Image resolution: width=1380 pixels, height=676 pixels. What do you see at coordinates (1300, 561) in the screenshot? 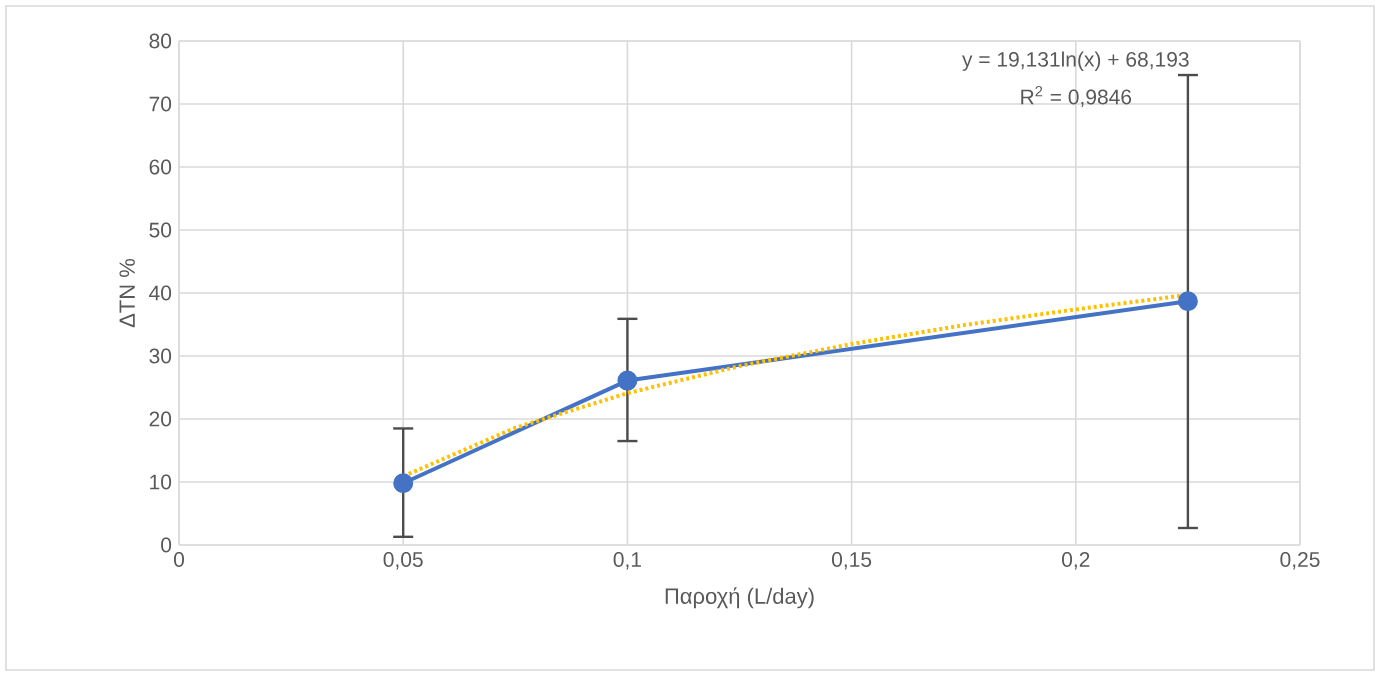
I see `x-tick-label: 0,25` at bounding box center [1300, 561].